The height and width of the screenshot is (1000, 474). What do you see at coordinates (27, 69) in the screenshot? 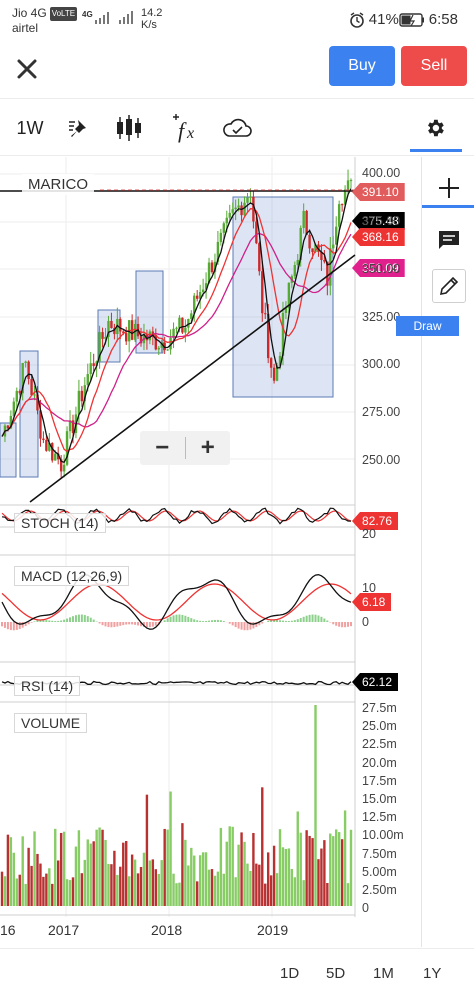
I see `close-button` at bounding box center [27, 69].